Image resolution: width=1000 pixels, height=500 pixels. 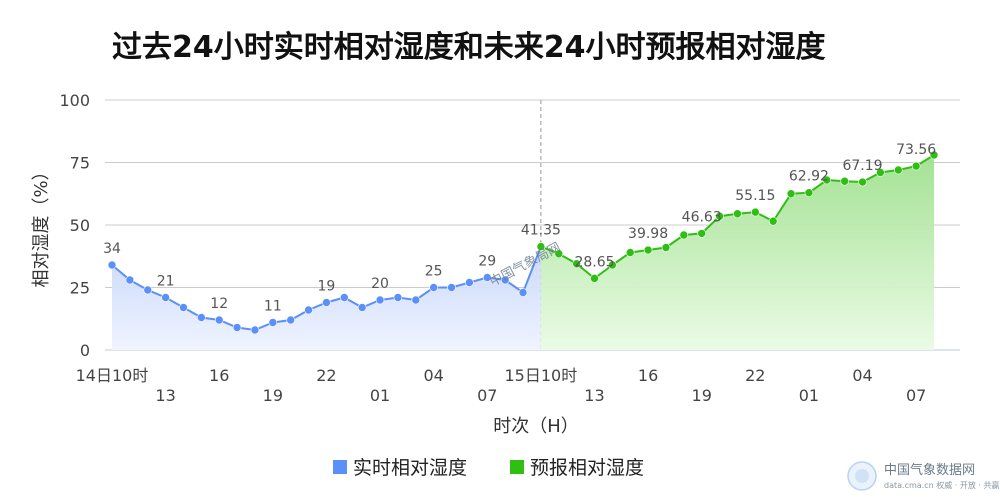 I want to click on data-label: 41.35, so click(x=541, y=231).